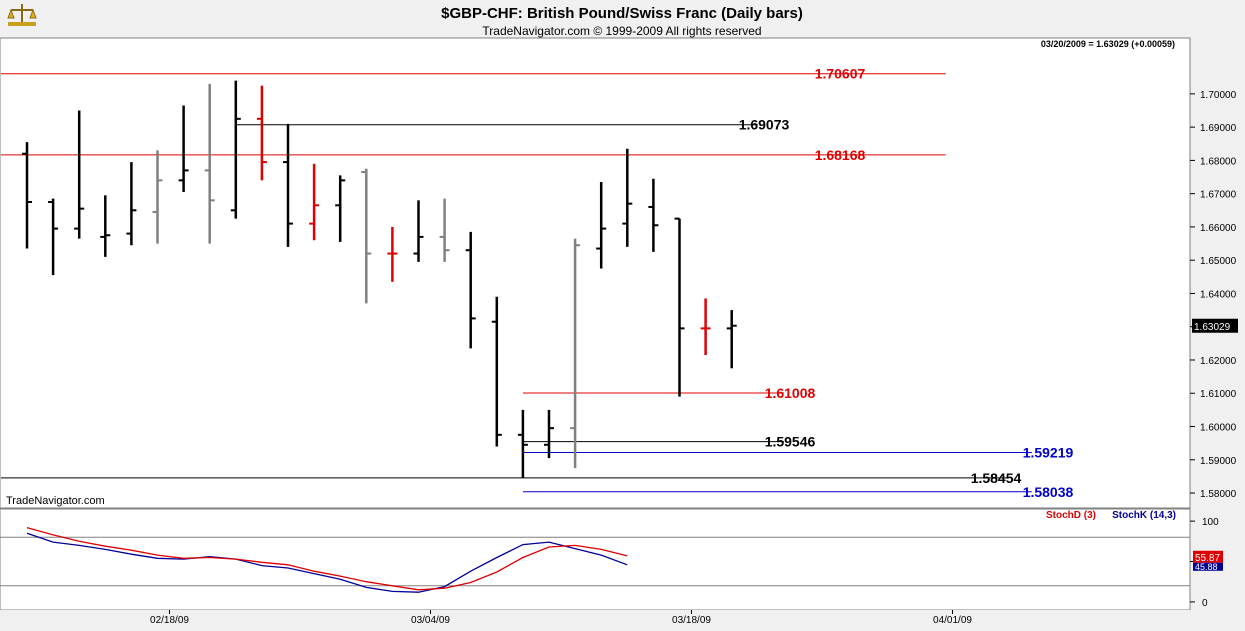 This screenshot has width=1245, height=631. I want to click on legend-stochd: StochD (3), so click(1071, 515).